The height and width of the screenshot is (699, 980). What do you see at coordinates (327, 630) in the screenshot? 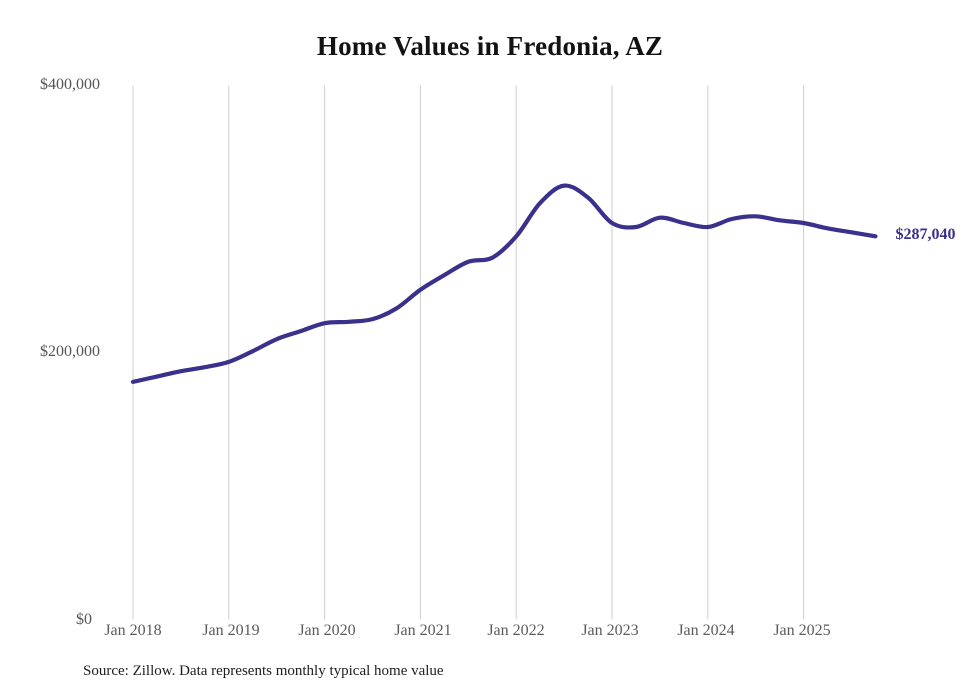
I see `x-axis-tick-label-jan-2020: Jan 2020` at bounding box center [327, 630].